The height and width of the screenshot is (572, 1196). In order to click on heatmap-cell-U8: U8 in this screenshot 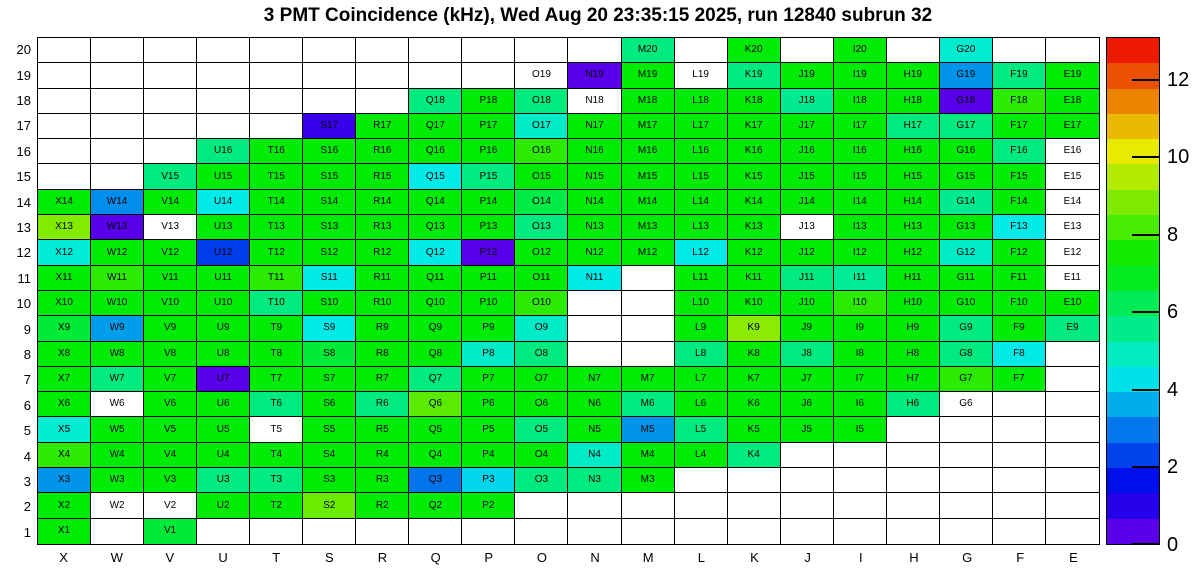, I will do `click(224, 354)`.